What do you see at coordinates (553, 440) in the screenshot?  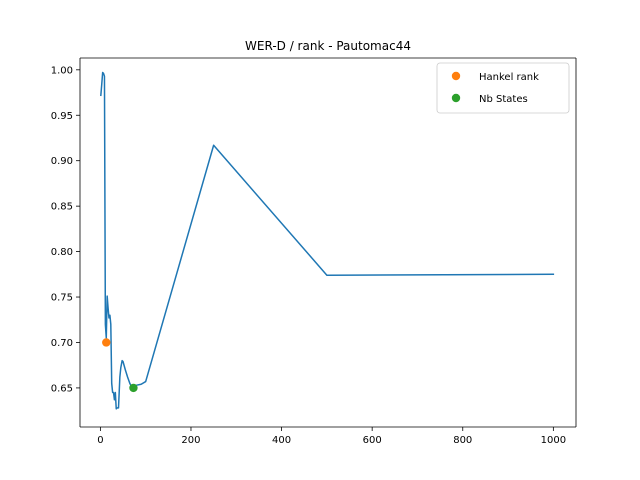 I see `x-tick-label: 1000` at bounding box center [553, 440].